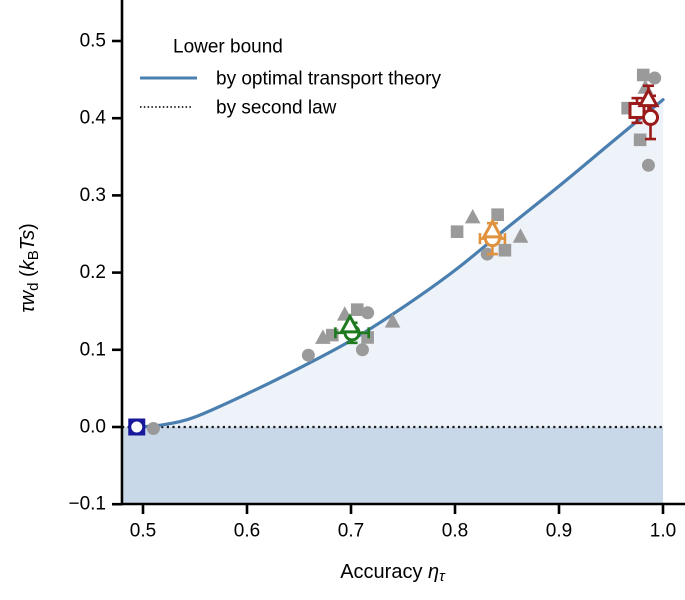 The width and height of the screenshot is (685, 600). I want to click on y-tick-label: 0.3, so click(93, 195).